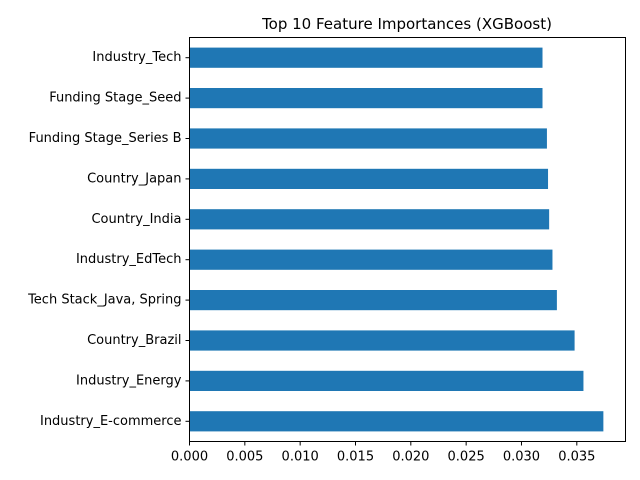 The height and width of the screenshot is (480, 640). I want to click on chart-title: Top 10 Feature Importances (XGBoost), so click(406, 24).